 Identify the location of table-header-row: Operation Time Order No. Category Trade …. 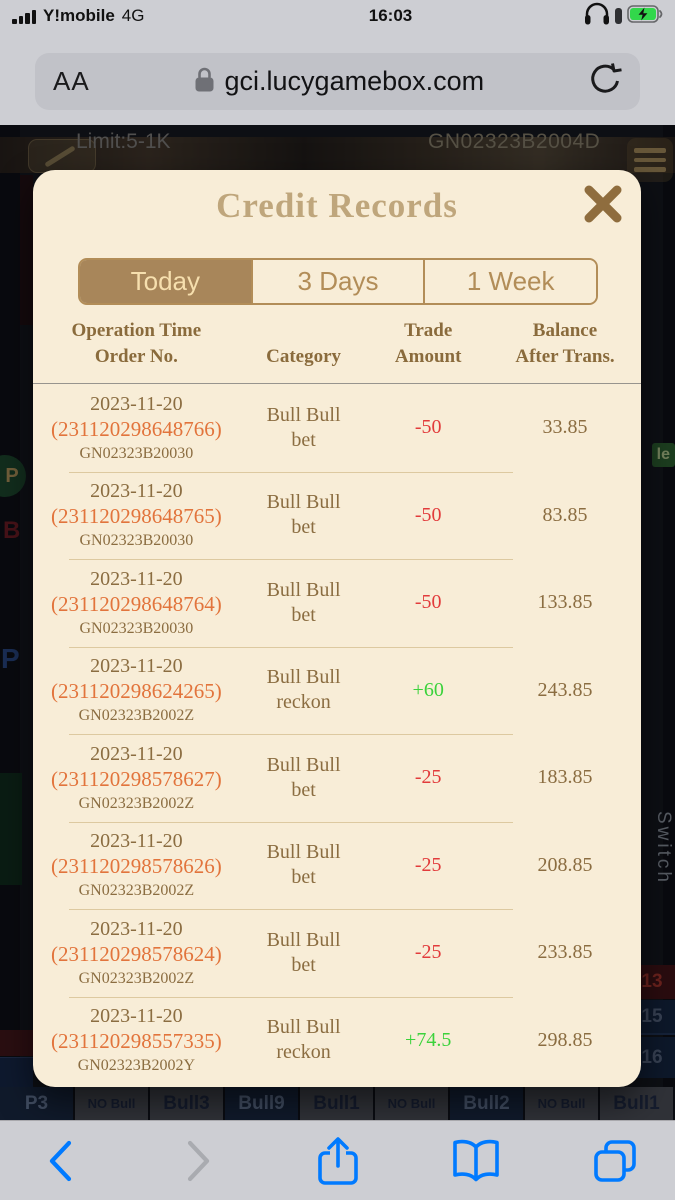
(337, 348).